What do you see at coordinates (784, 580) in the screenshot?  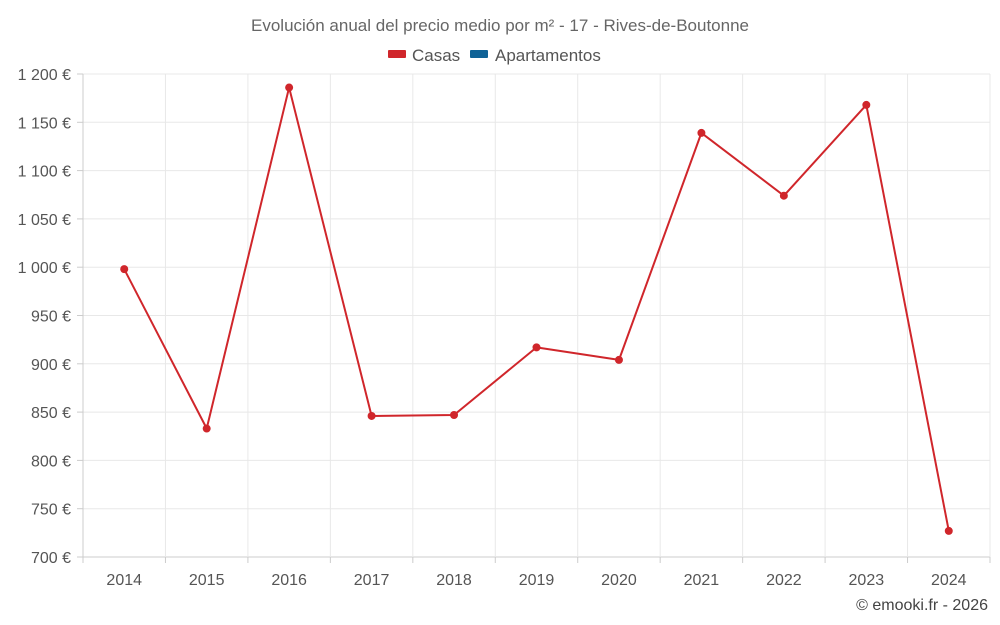 I see `x-tick-label: 2022` at bounding box center [784, 580].